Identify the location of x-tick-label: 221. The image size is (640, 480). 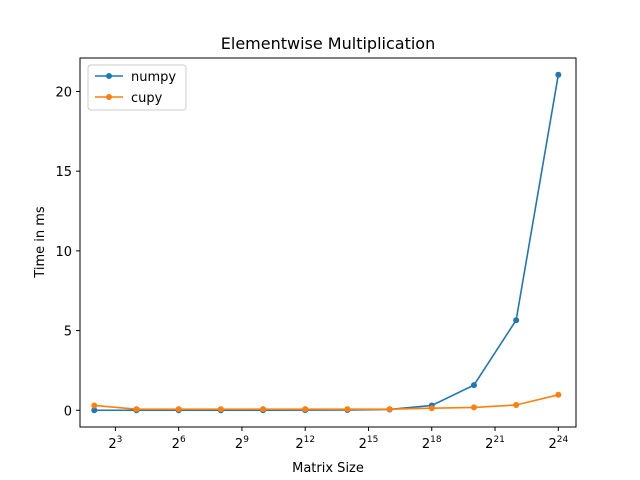
(495, 443).